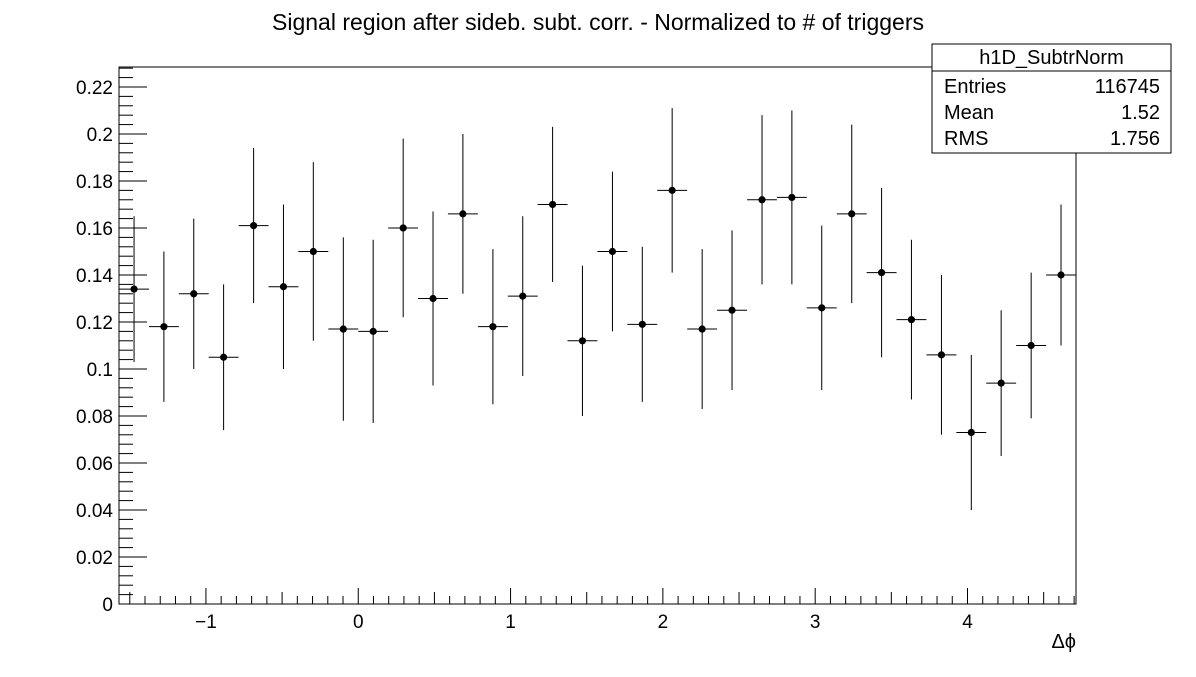 This screenshot has height=677, width=1196. Describe the element at coordinates (94, 511) in the screenshot. I see `y-tick-label: 0.04` at that location.